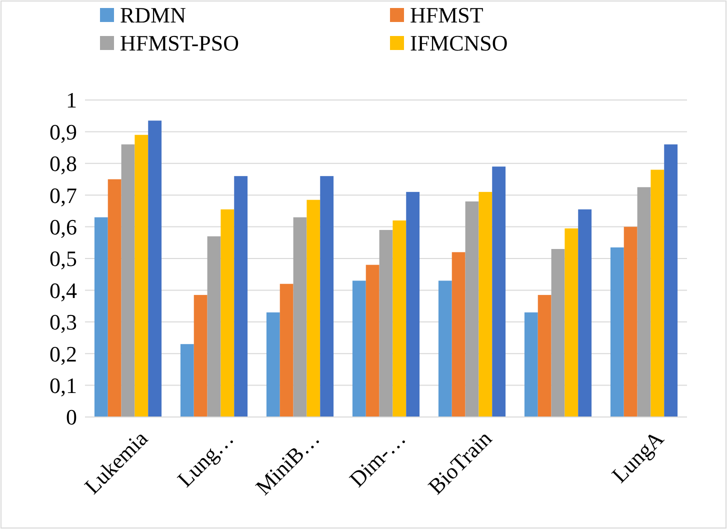  Describe the element at coordinates (63, 385) in the screenshot. I see `y-tick-label: 0,1` at that location.